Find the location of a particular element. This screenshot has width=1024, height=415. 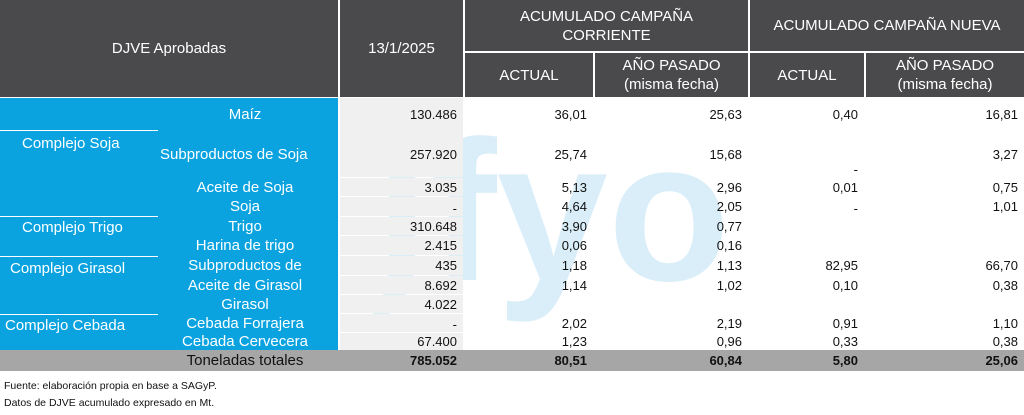

cell-cc-actual: 2,02 is located at coordinates (574, 323).